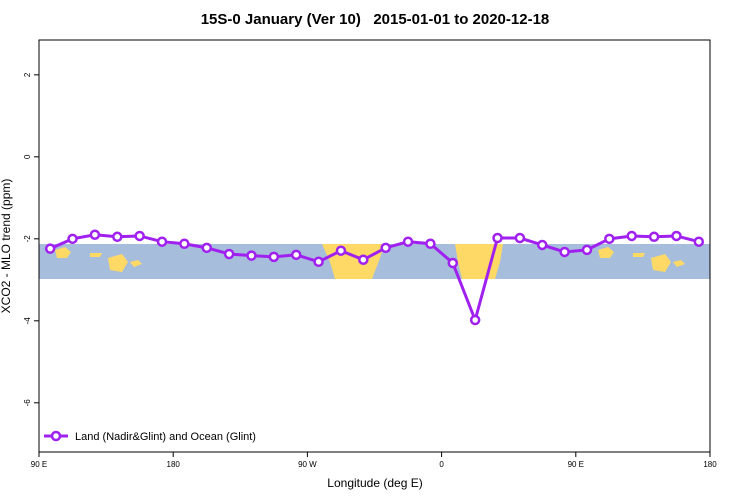 This screenshot has height=500, width=750. Describe the element at coordinates (27, 403) in the screenshot. I see `y-tick-label: -6` at that location.